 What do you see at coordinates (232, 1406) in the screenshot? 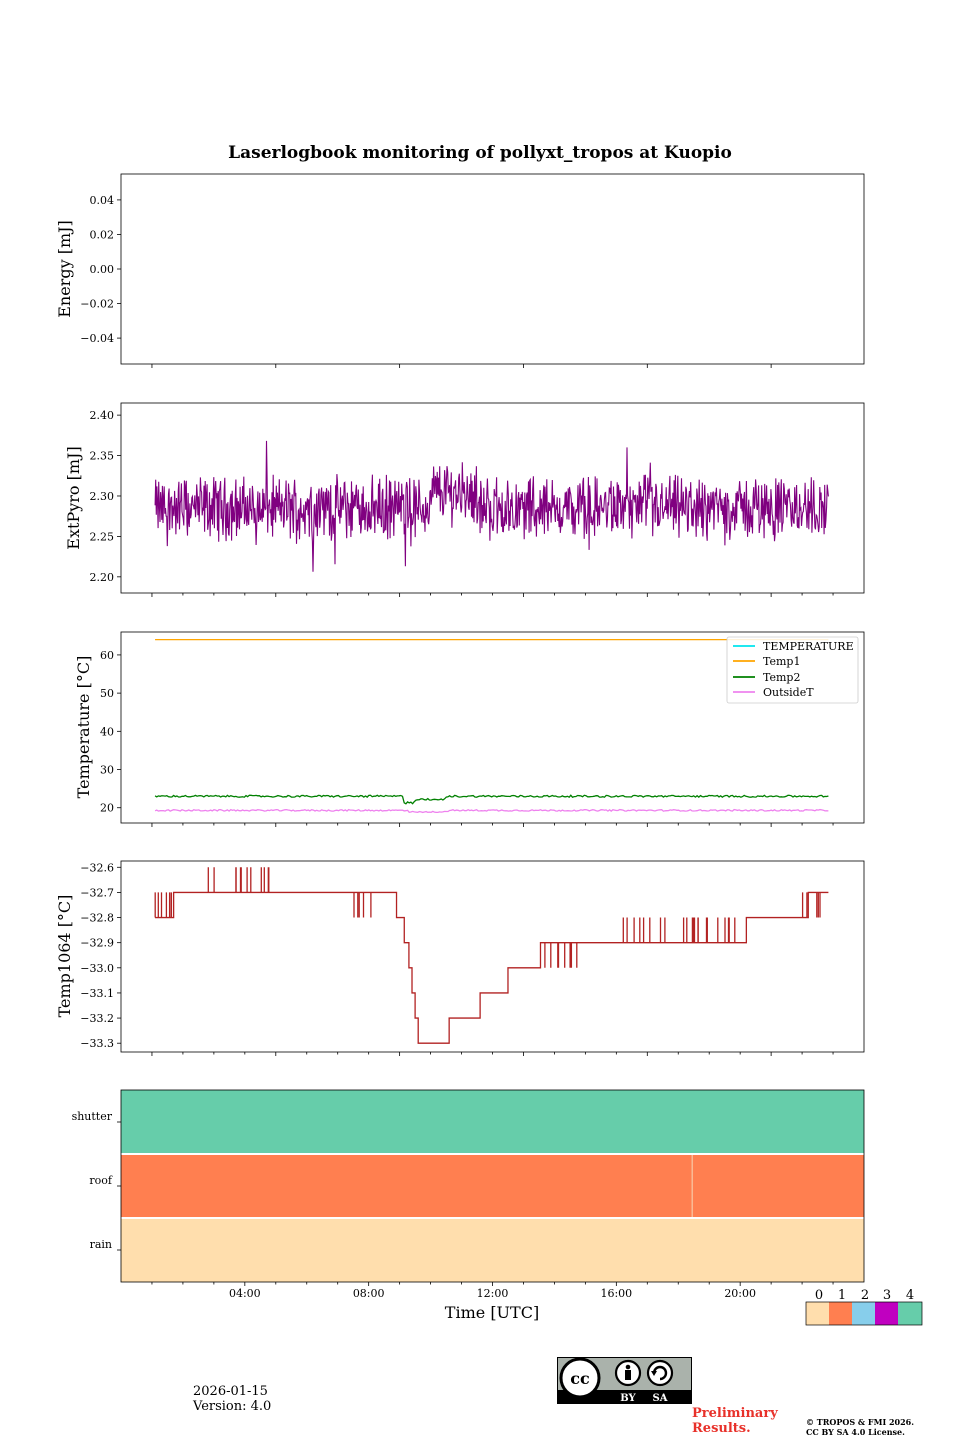
I see `footer-version: Version: 4.0` at bounding box center [232, 1406].